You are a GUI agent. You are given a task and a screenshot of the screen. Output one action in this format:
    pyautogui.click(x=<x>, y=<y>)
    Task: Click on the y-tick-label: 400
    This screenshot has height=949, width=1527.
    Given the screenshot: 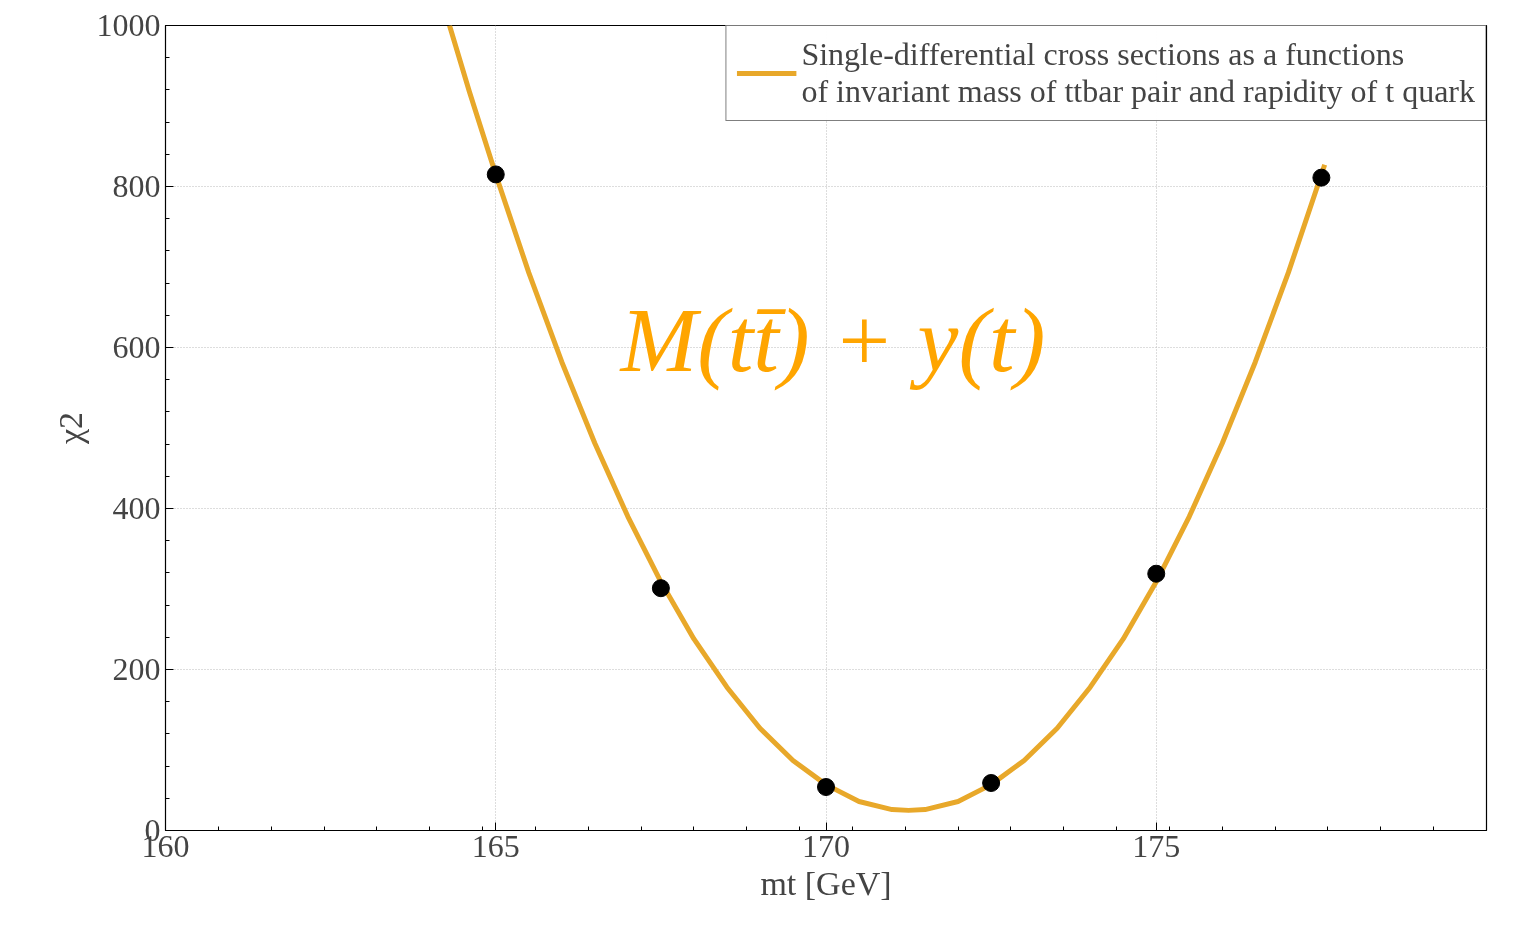 What is the action you would take?
    pyautogui.click(x=136, y=508)
    